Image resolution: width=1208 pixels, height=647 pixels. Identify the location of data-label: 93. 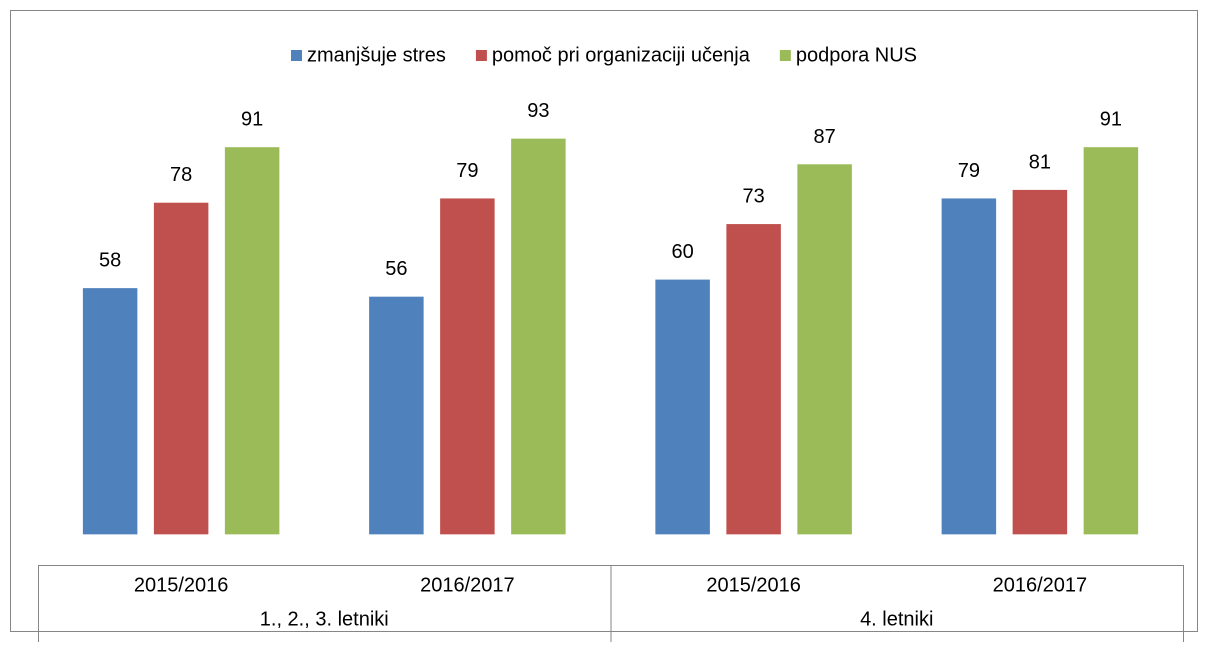
(538, 111).